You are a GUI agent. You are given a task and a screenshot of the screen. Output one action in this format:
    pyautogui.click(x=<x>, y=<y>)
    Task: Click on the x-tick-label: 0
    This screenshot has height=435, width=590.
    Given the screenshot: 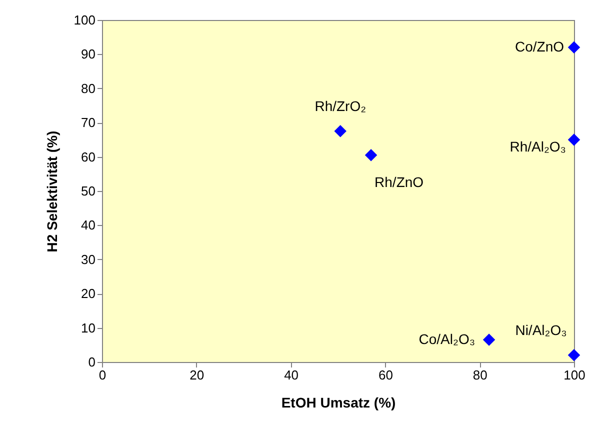 What is the action you would take?
    pyautogui.click(x=102, y=375)
    